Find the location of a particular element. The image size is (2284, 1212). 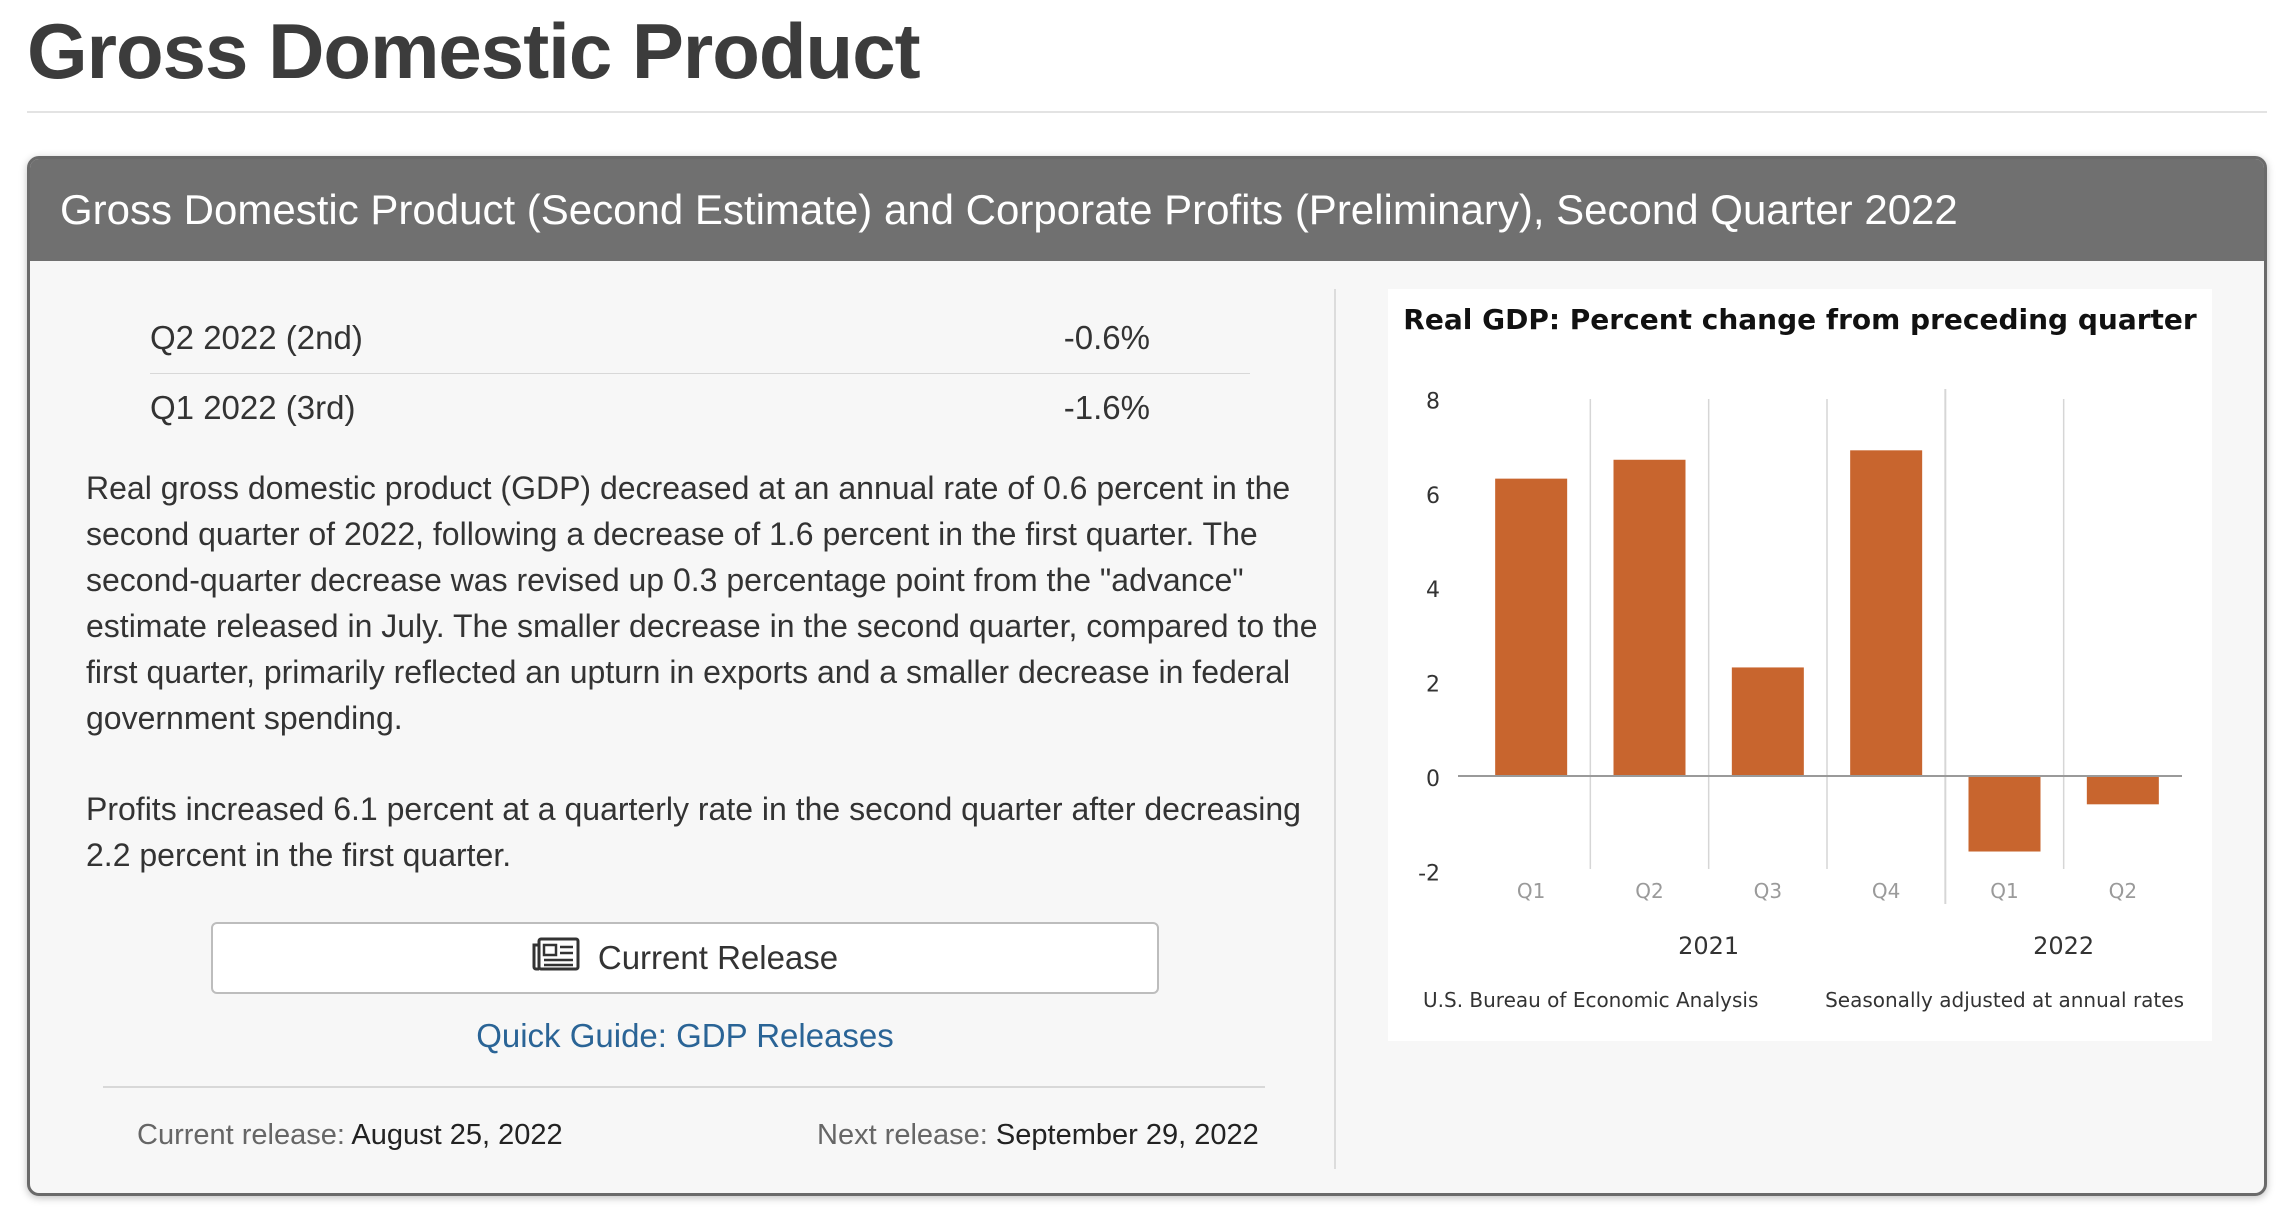

x-tick-label: Q4 is located at coordinates (1886, 891).